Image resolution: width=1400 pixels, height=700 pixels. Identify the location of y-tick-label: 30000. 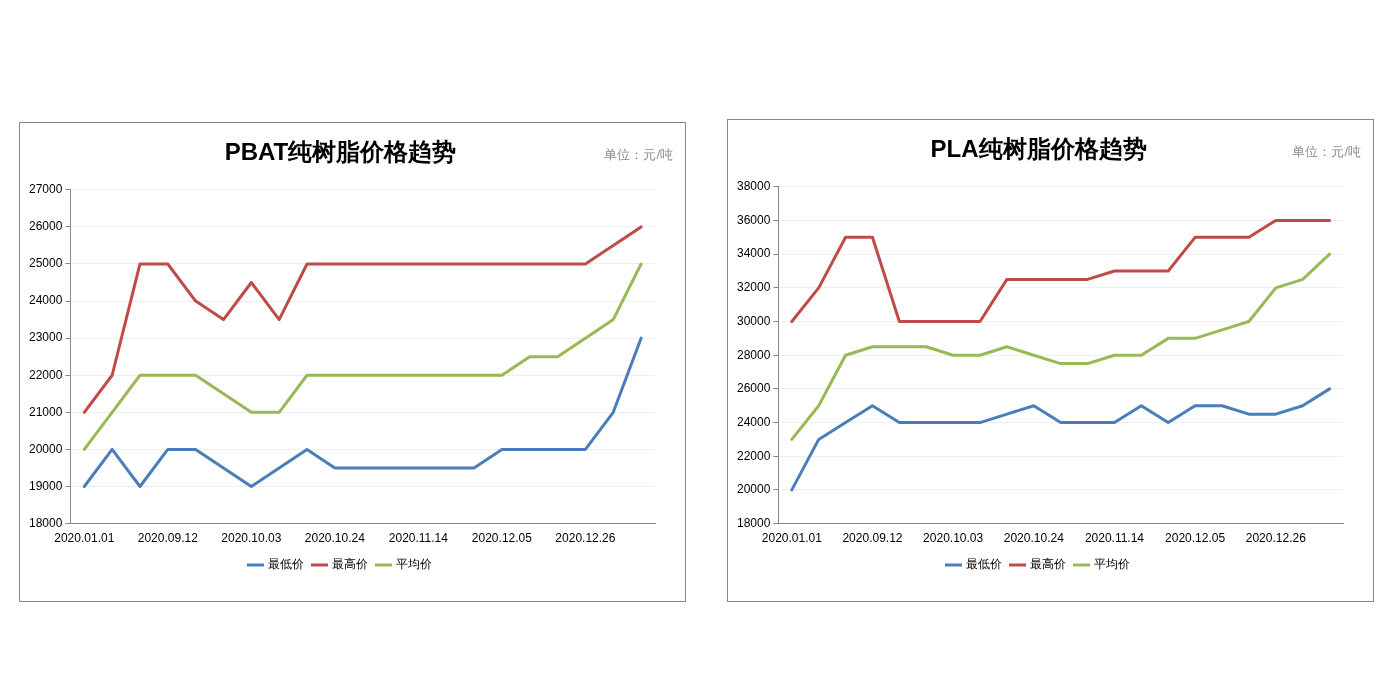
(753, 320).